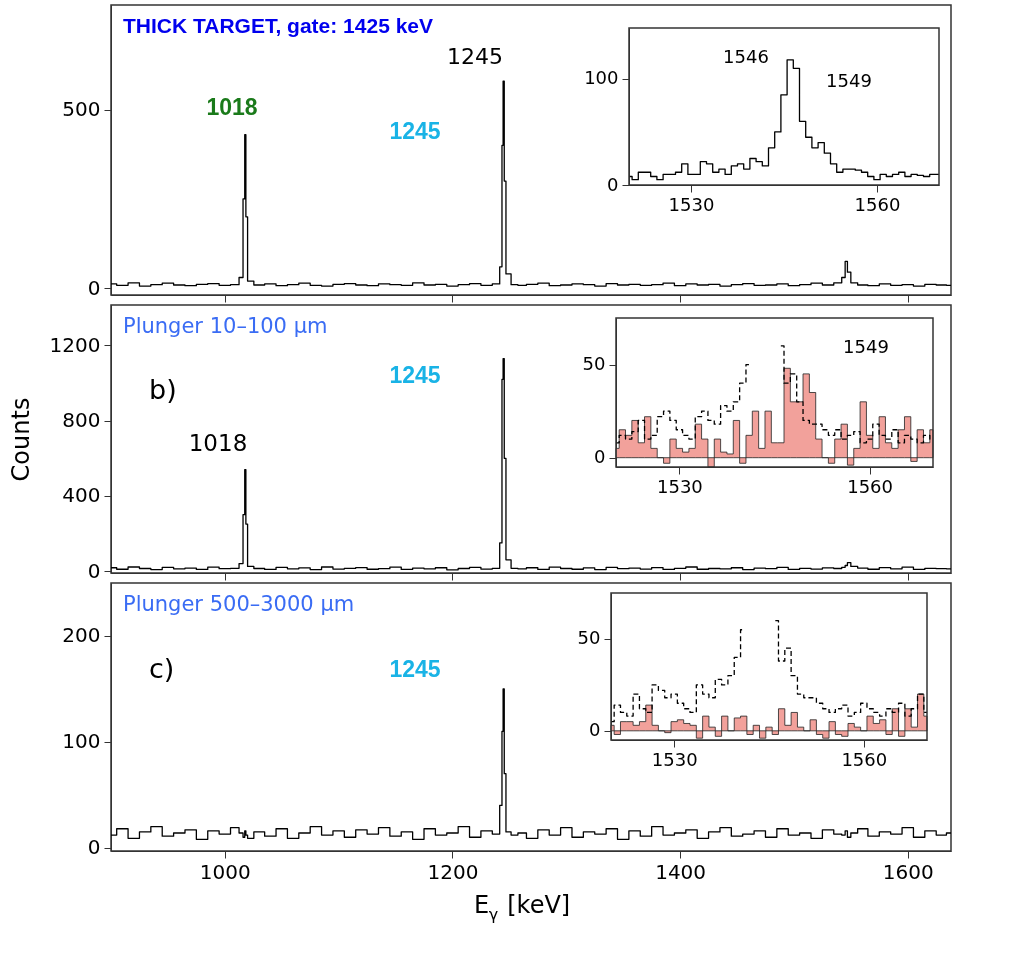 The width and height of the screenshot is (1027, 960). What do you see at coordinates (746, 56) in the screenshot?
I see `annotation: 1546` at bounding box center [746, 56].